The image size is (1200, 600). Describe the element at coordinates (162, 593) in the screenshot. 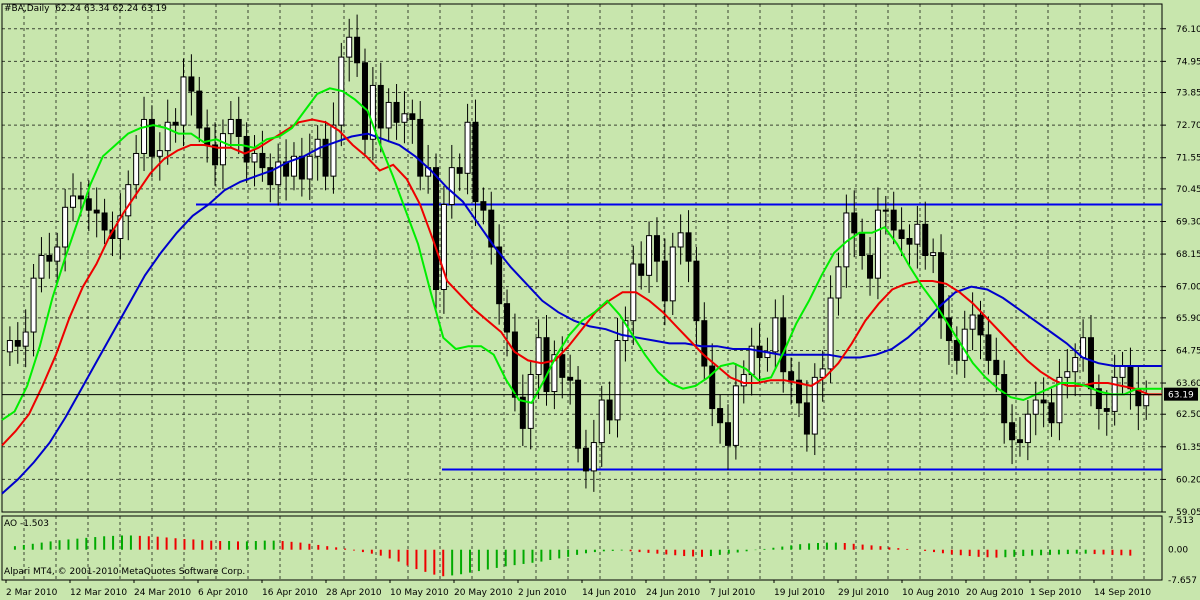

I see `date-label: 24 Mar 2010` at that location.